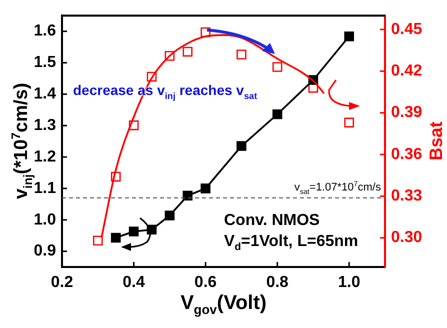 This screenshot has height=328, width=447. Describe the element at coordinates (436, 141) in the screenshot. I see `y2-axis-title: Bsat` at that location.